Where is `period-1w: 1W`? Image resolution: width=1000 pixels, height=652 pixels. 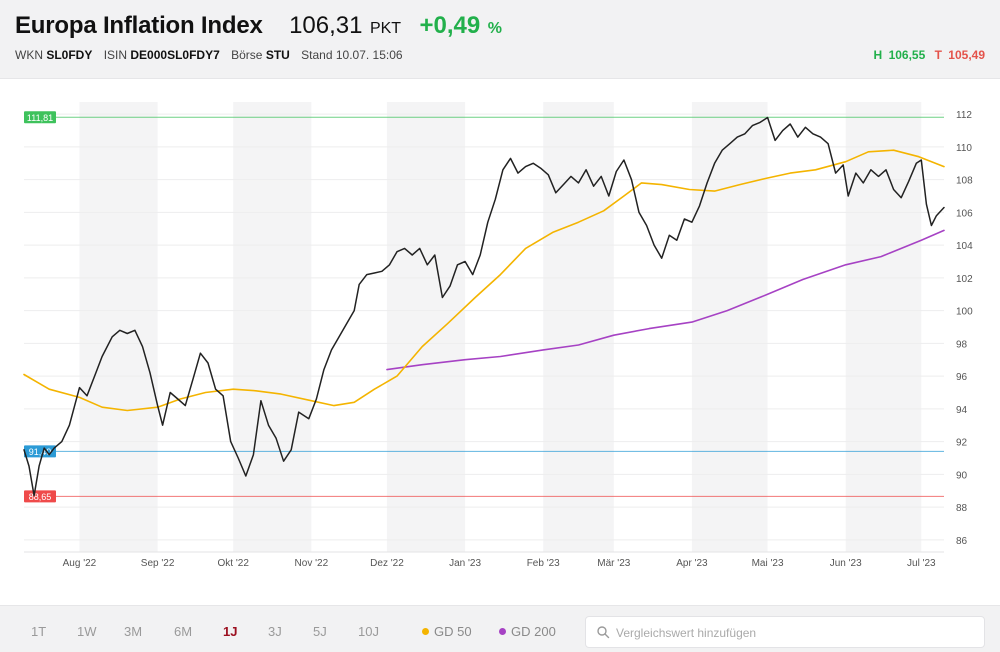
period-1w: 1W is located at coordinates (87, 631).